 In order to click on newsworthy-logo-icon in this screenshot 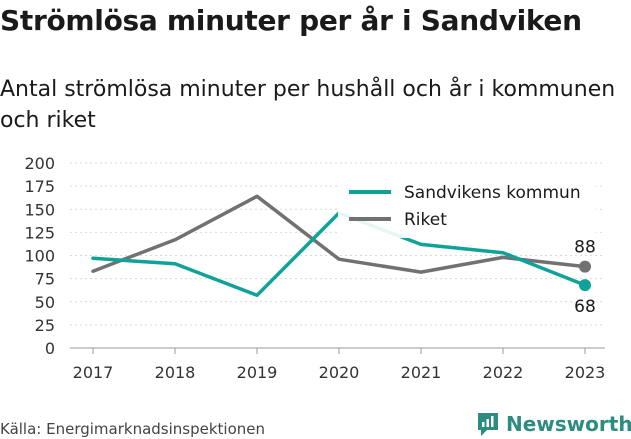, I will do `click(488, 424)`.